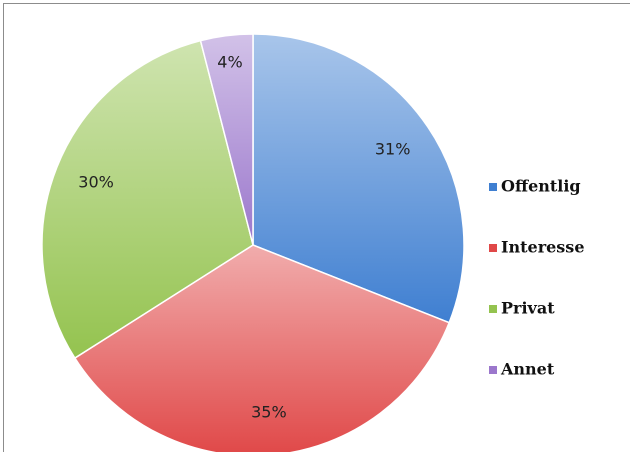 This screenshot has height=452, width=630. I want to click on slice-shine, so click(226, 139).